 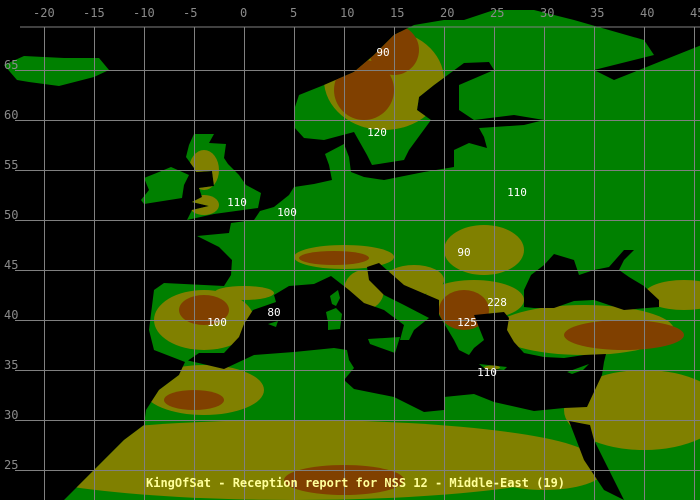 I want to click on island-great-britain, so click(x=223, y=177).